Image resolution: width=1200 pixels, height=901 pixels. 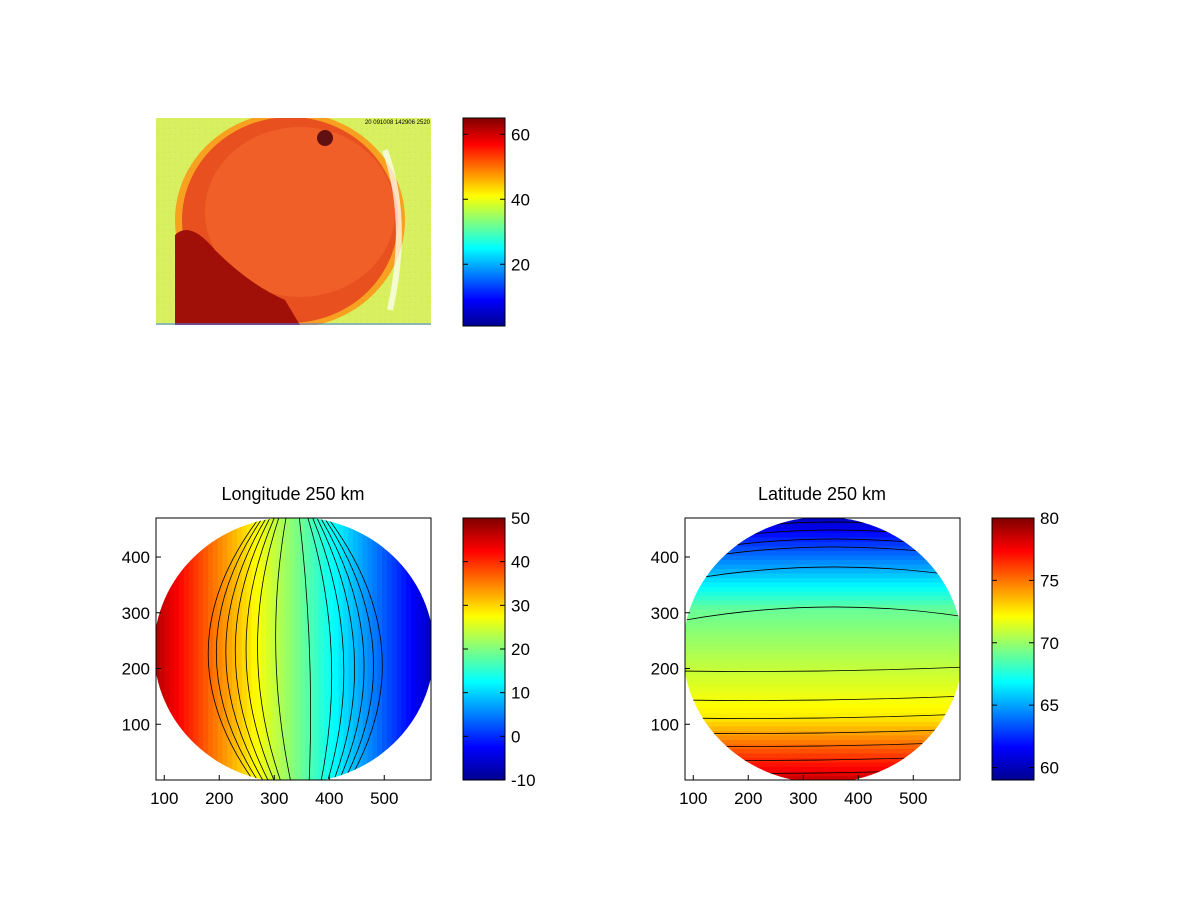 I want to click on latitude-title: Latitude 250 km, so click(x=822, y=494).